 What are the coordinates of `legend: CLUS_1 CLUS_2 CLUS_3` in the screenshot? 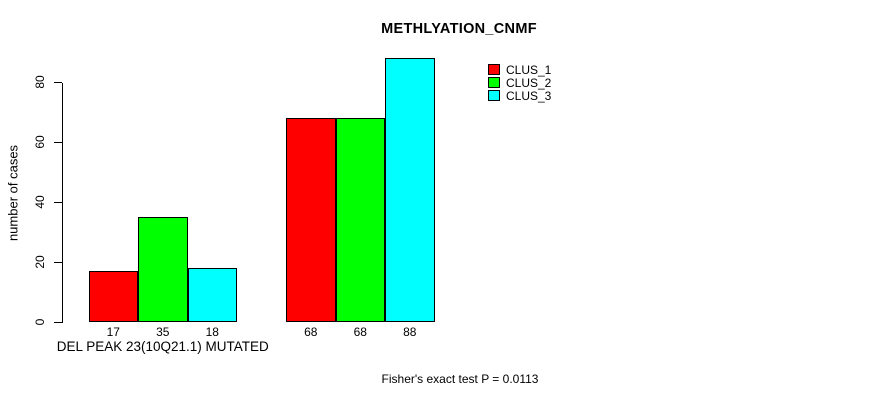 It's located at (520, 82).